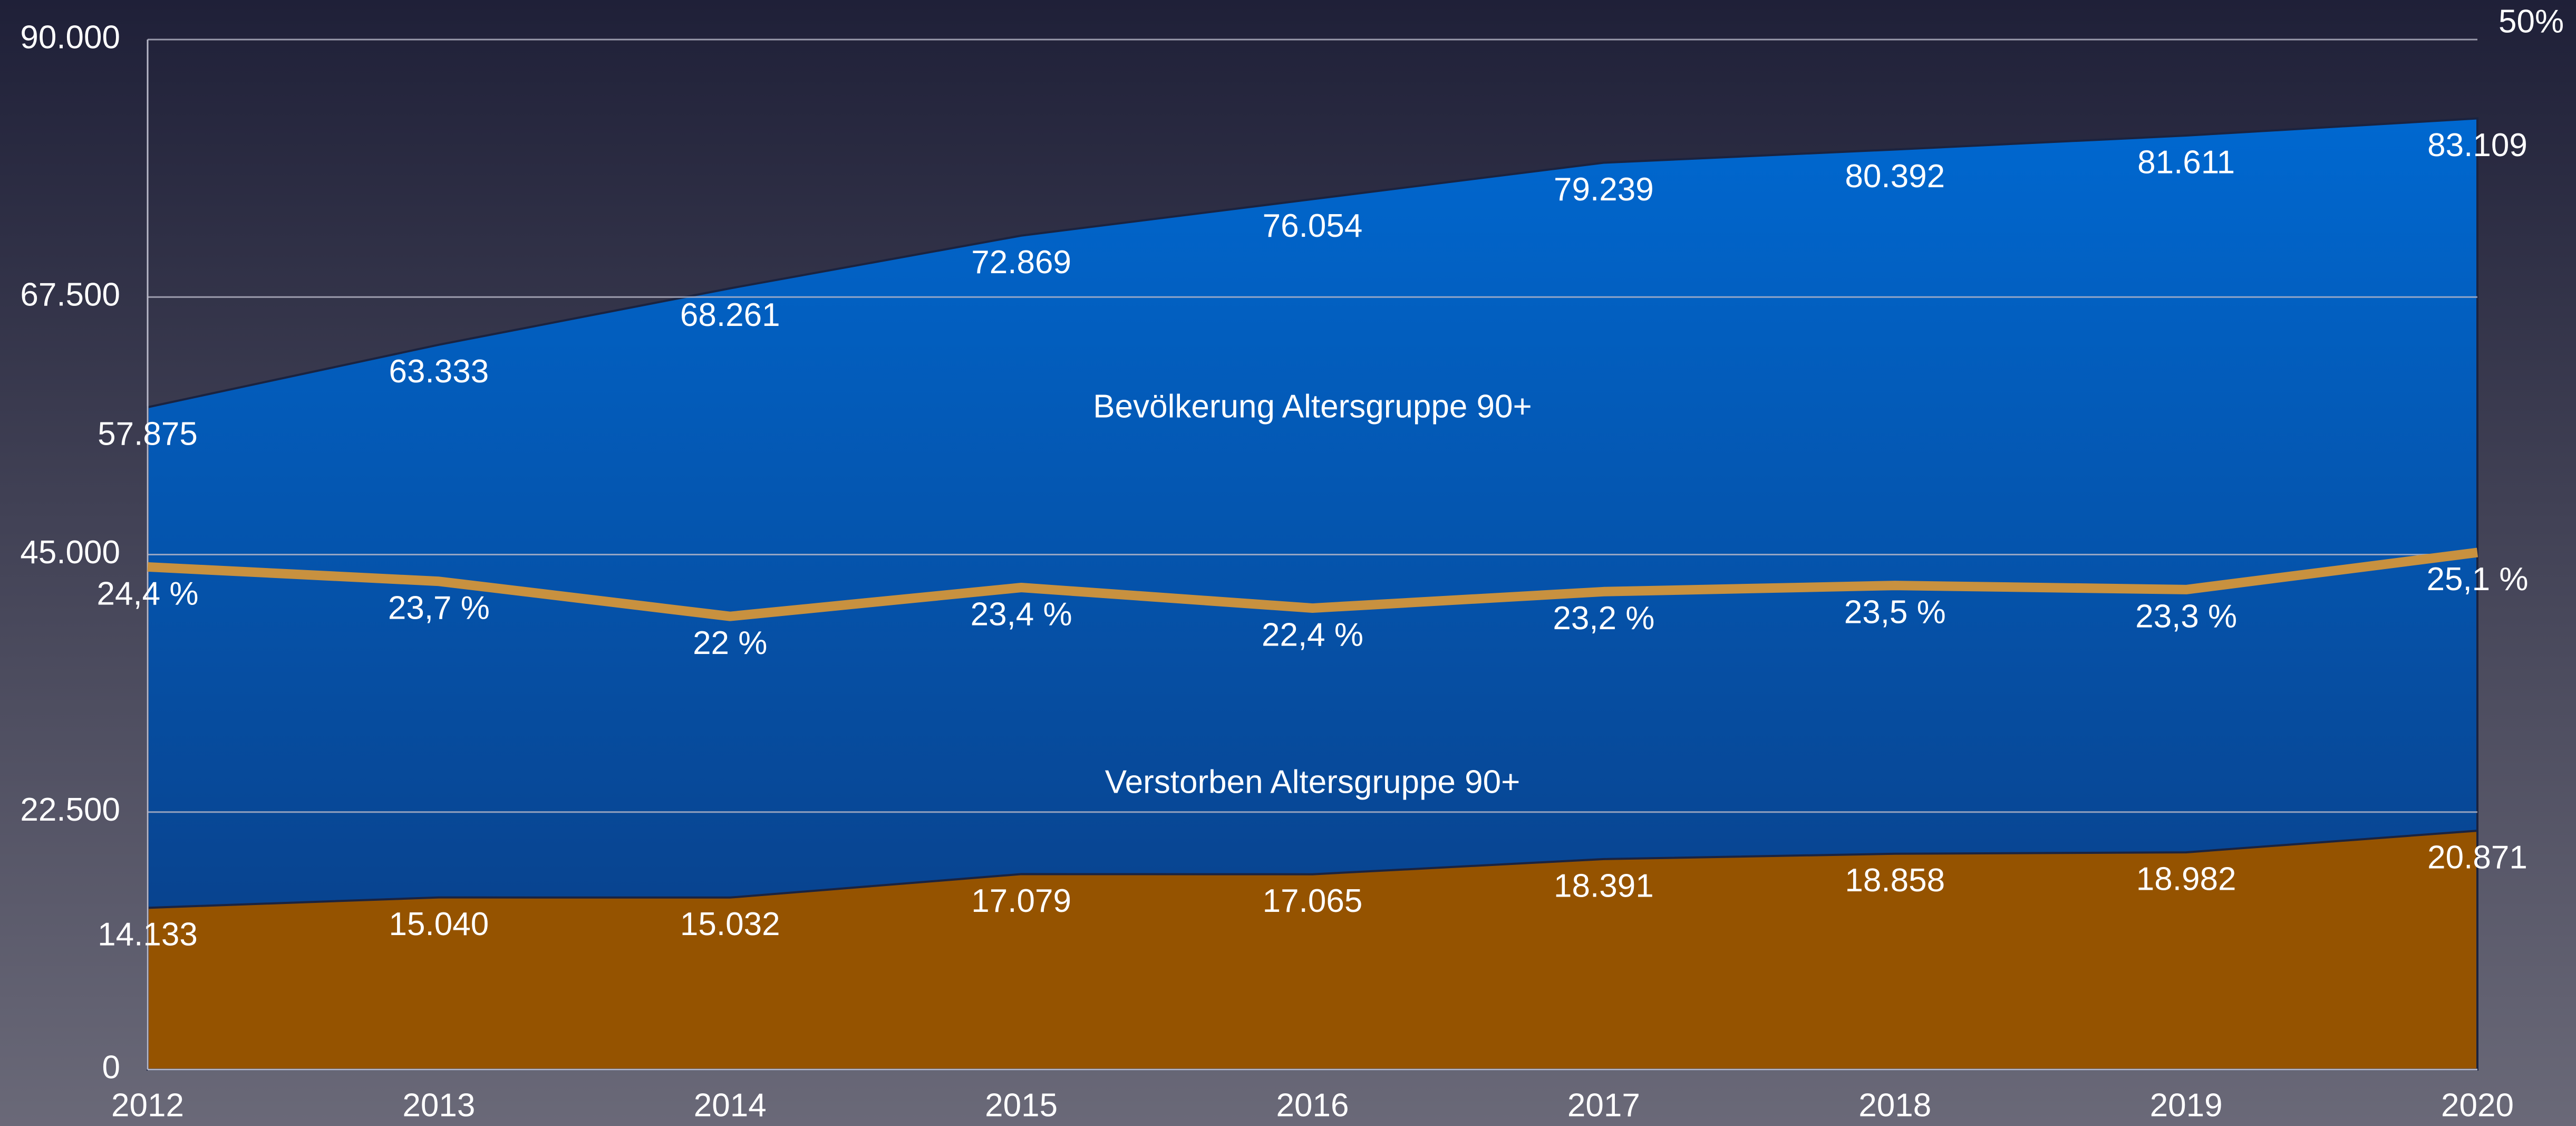  Describe the element at coordinates (730, 1105) in the screenshot. I see `x-tick-label: 2014` at that location.